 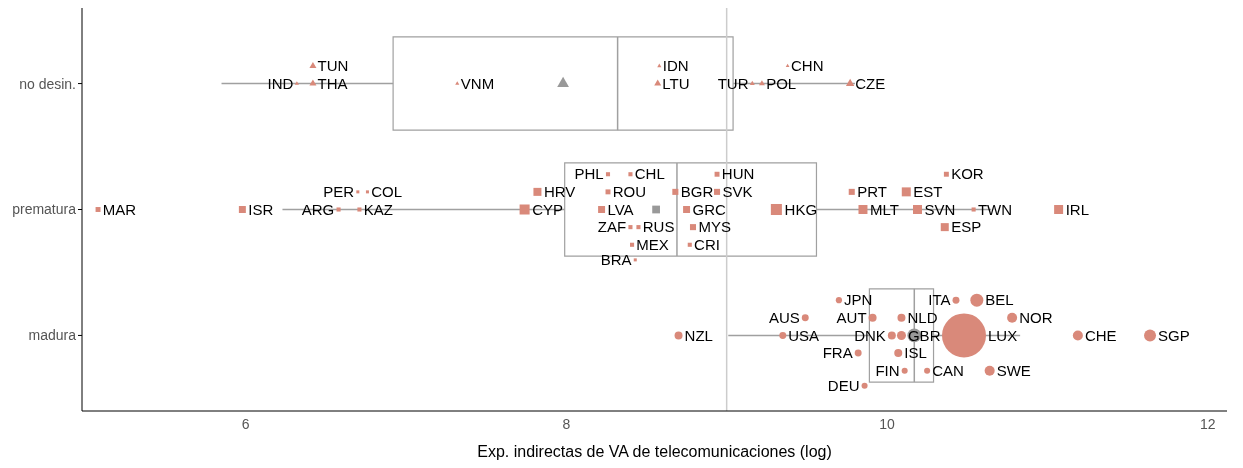 I want to click on data-label: ARG, so click(x=318, y=209).